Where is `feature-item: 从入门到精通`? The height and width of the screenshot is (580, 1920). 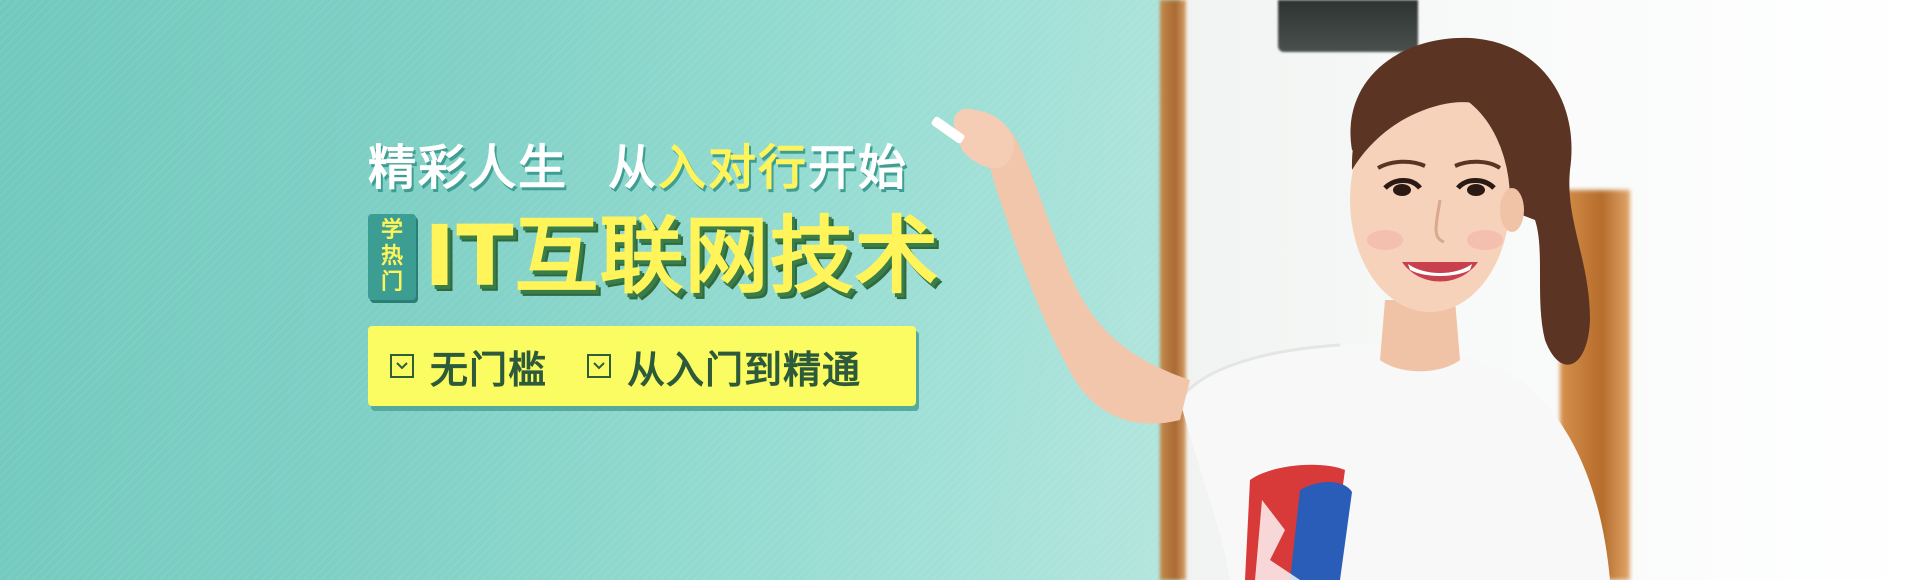
feature-item: 从入门到精通 is located at coordinates (724, 366).